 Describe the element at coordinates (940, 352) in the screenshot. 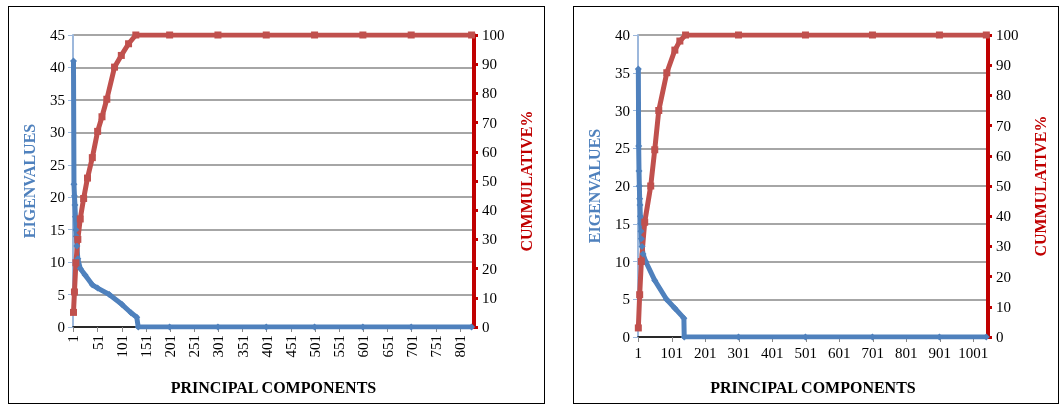

I see `x-tick-label: 901` at that location.